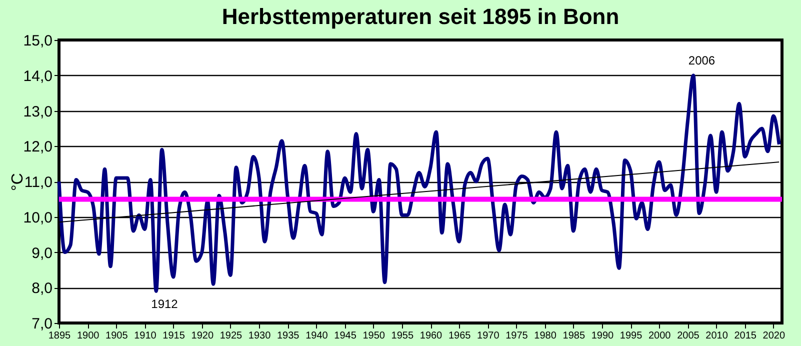  What do you see at coordinates (688, 336) in the screenshot?
I see `x-tick-label: 2005` at bounding box center [688, 336].